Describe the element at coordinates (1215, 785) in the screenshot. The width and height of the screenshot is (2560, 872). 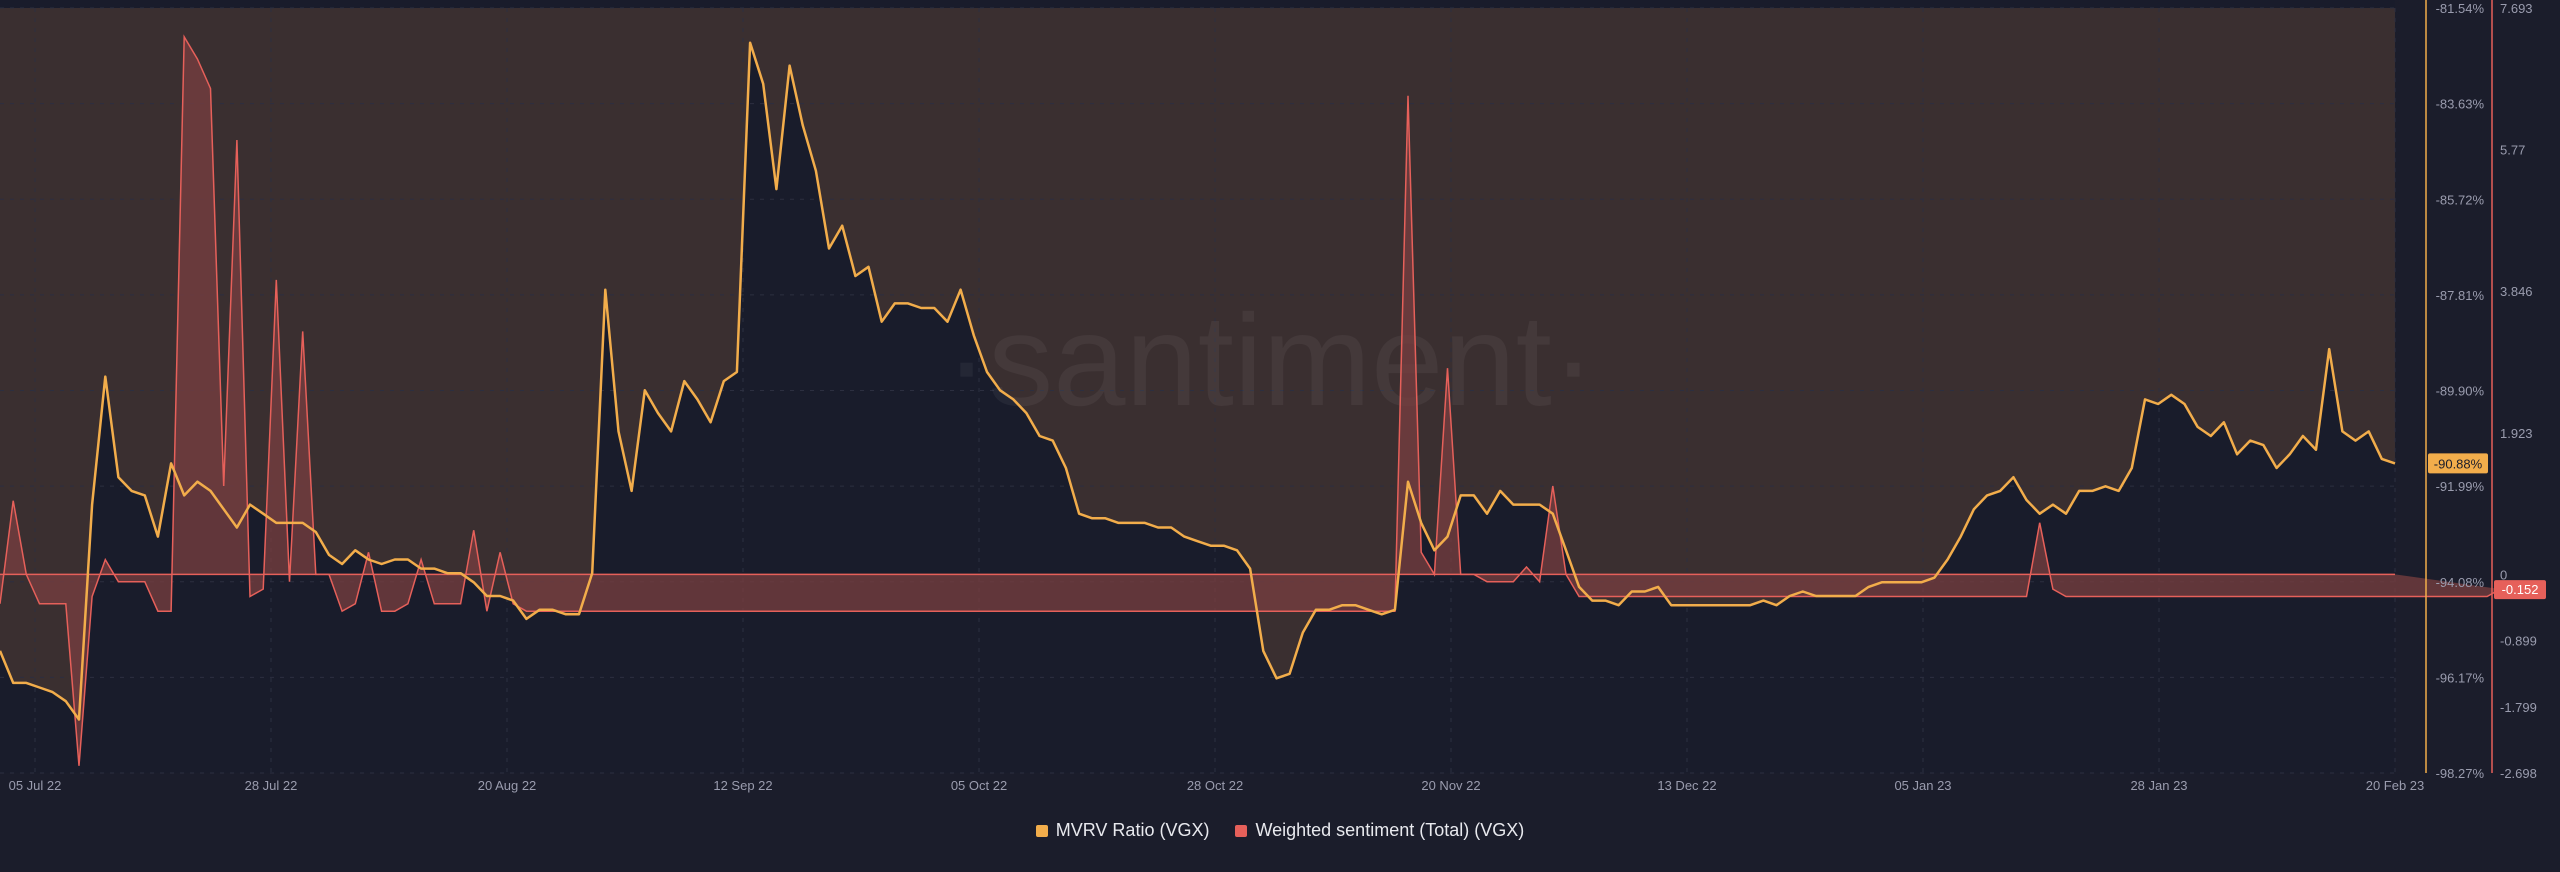
I see `x-axis-tick-label: 28 Oct 22` at that location.